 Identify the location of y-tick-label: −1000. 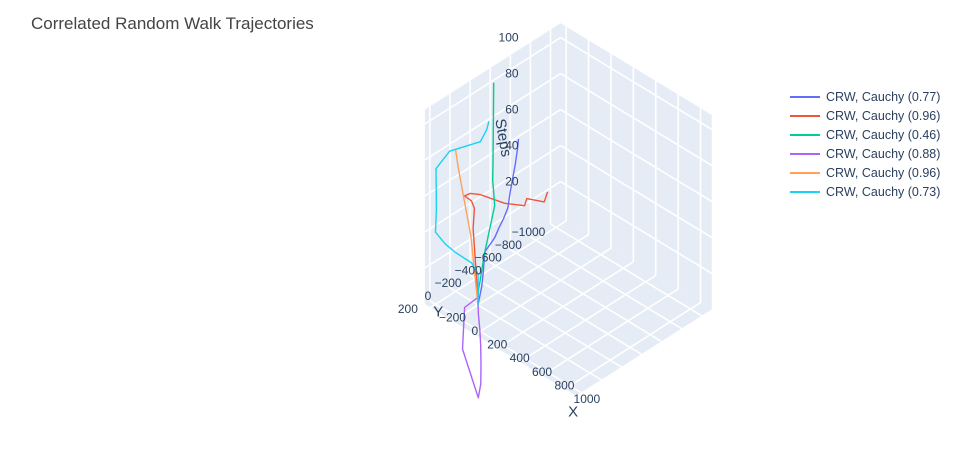
(529, 232).